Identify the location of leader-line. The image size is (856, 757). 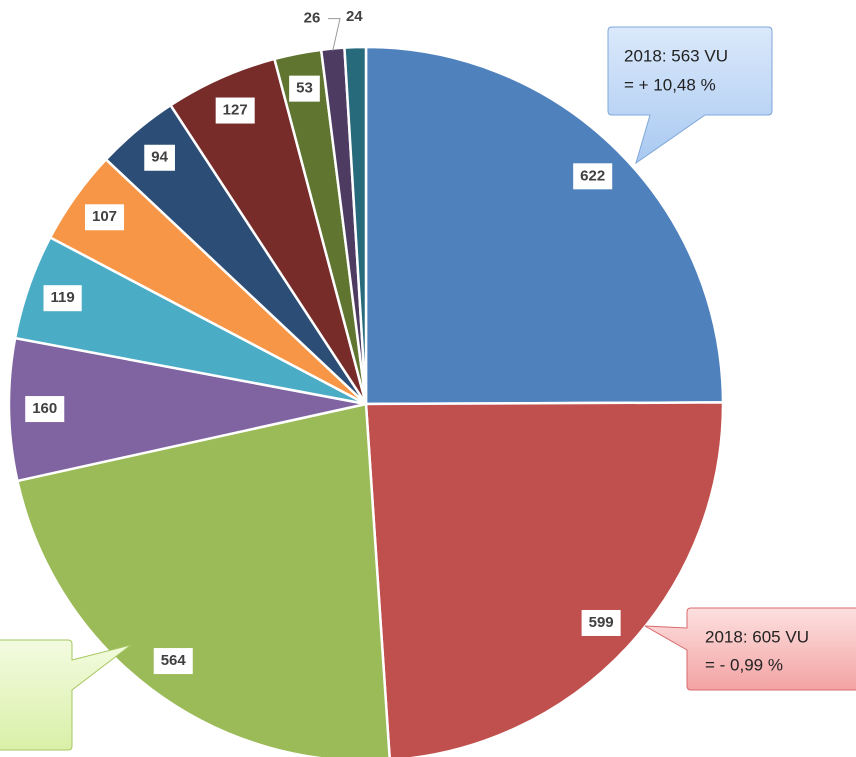
(334, 34).